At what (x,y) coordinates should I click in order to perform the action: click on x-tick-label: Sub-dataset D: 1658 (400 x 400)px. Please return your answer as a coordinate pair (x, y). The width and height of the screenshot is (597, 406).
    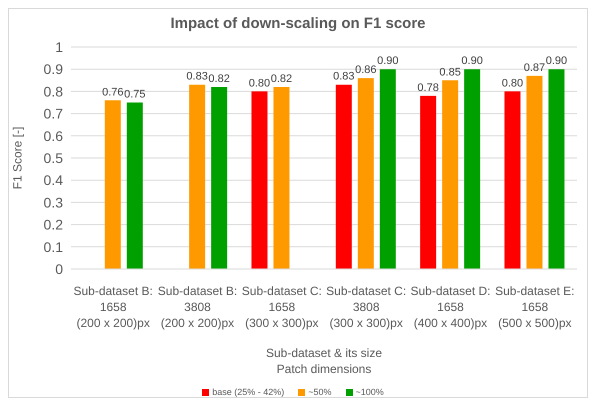
    Looking at the image, I should click on (450, 307).